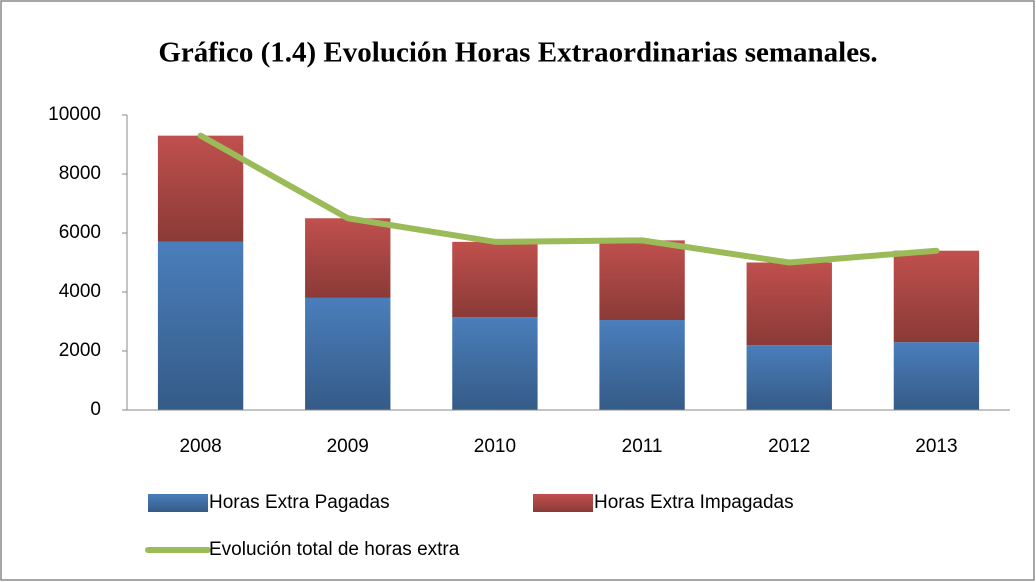 The image size is (1036, 582). I want to click on y-tick-label: 8000, so click(80, 173).